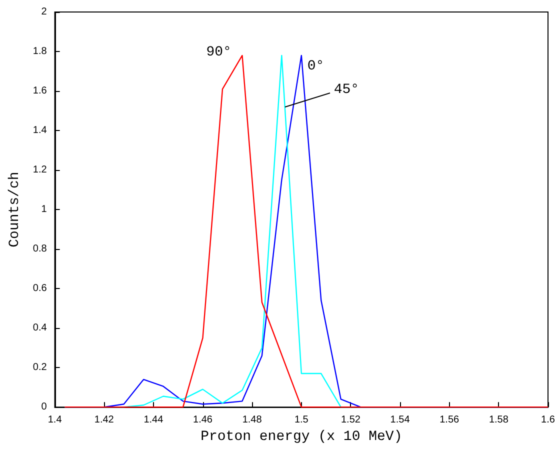 The width and height of the screenshot is (560, 449). Describe the element at coordinates (400, 420) in the screenshot. I see `x-tick-label: 1.54` at that location.